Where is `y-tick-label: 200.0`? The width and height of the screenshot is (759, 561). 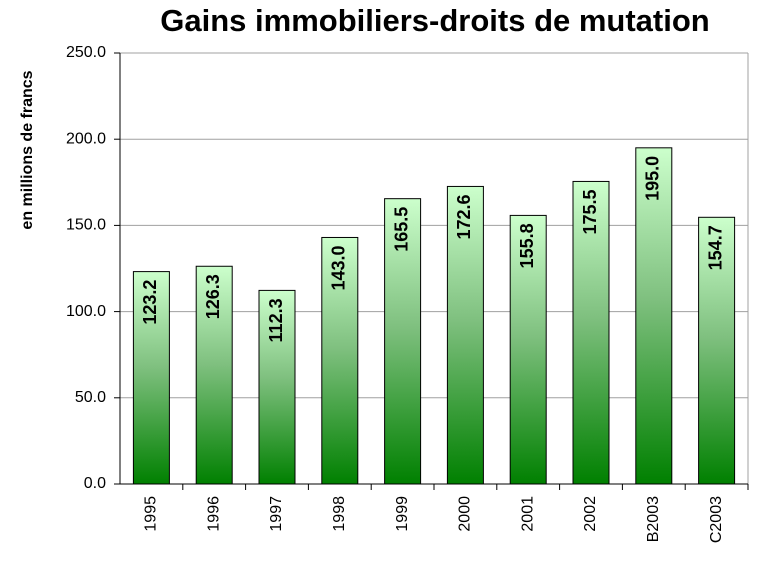
y-tick-label: 200.0 is located at coordinates (86, 138).